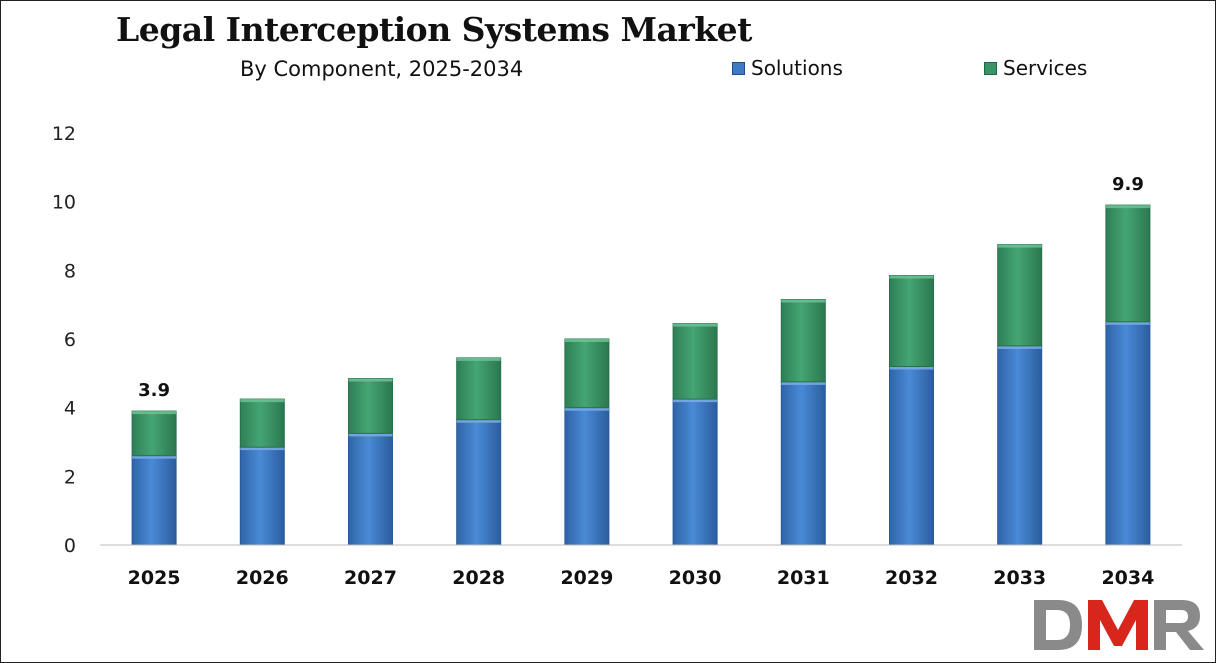 Image resolution: width=1216 pixels, height=663 pixels. What do you see at coordinates (1019, 347) in the screenshot?
I see `bar-top-highlight-solutions-2033` at bounding box center [1019, 347].